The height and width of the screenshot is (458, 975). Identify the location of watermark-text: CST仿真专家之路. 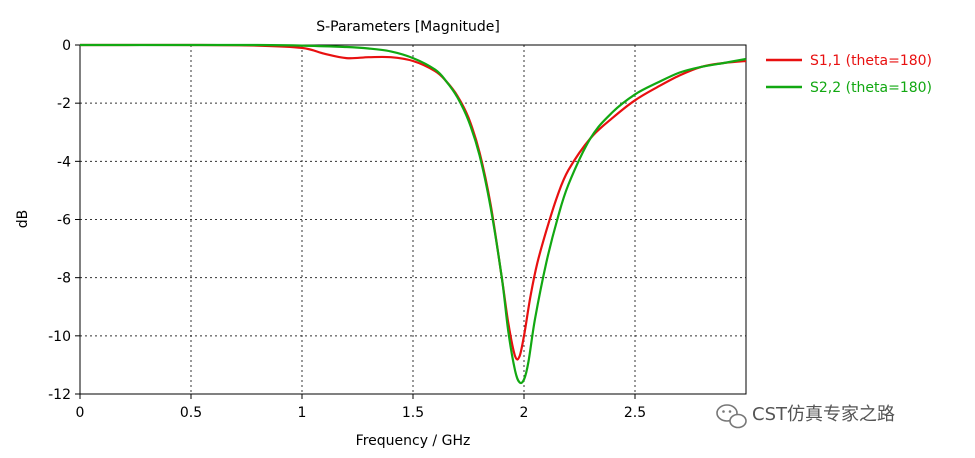
(823, 414).